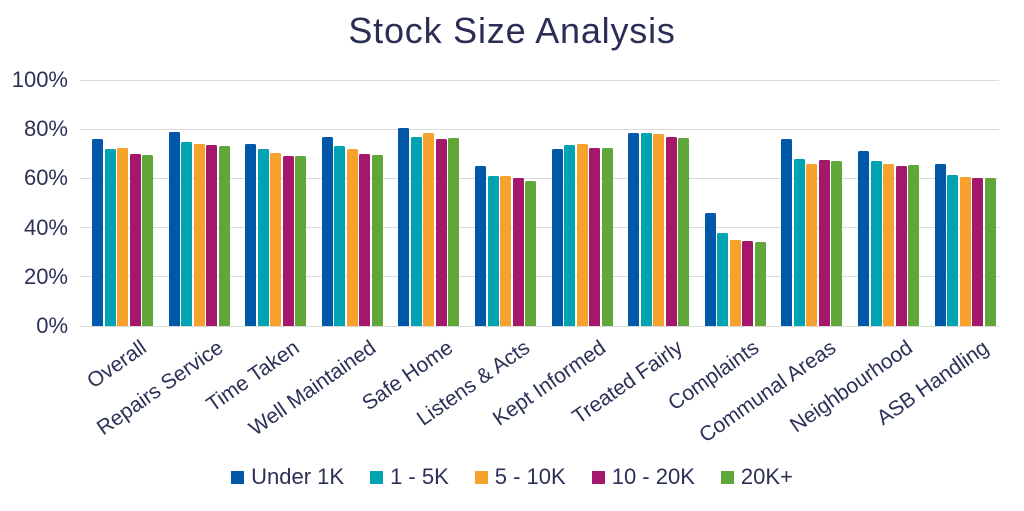 This screenshot has width=1024, height=511. What do you see at coordinates (530, 476) in the screenshot?
I see `legend-label: 5 - 10K` at bounding box center [530, 476].